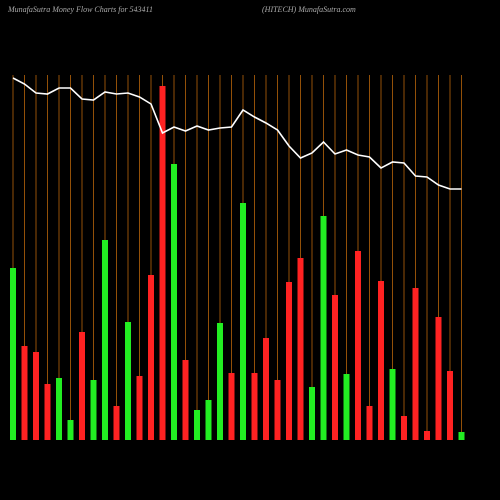  Describe the element at coordinates (80, 9) in the screenshot. I see `chart-title: MunafaSutra Money Flow Charts for 543411` at that location.